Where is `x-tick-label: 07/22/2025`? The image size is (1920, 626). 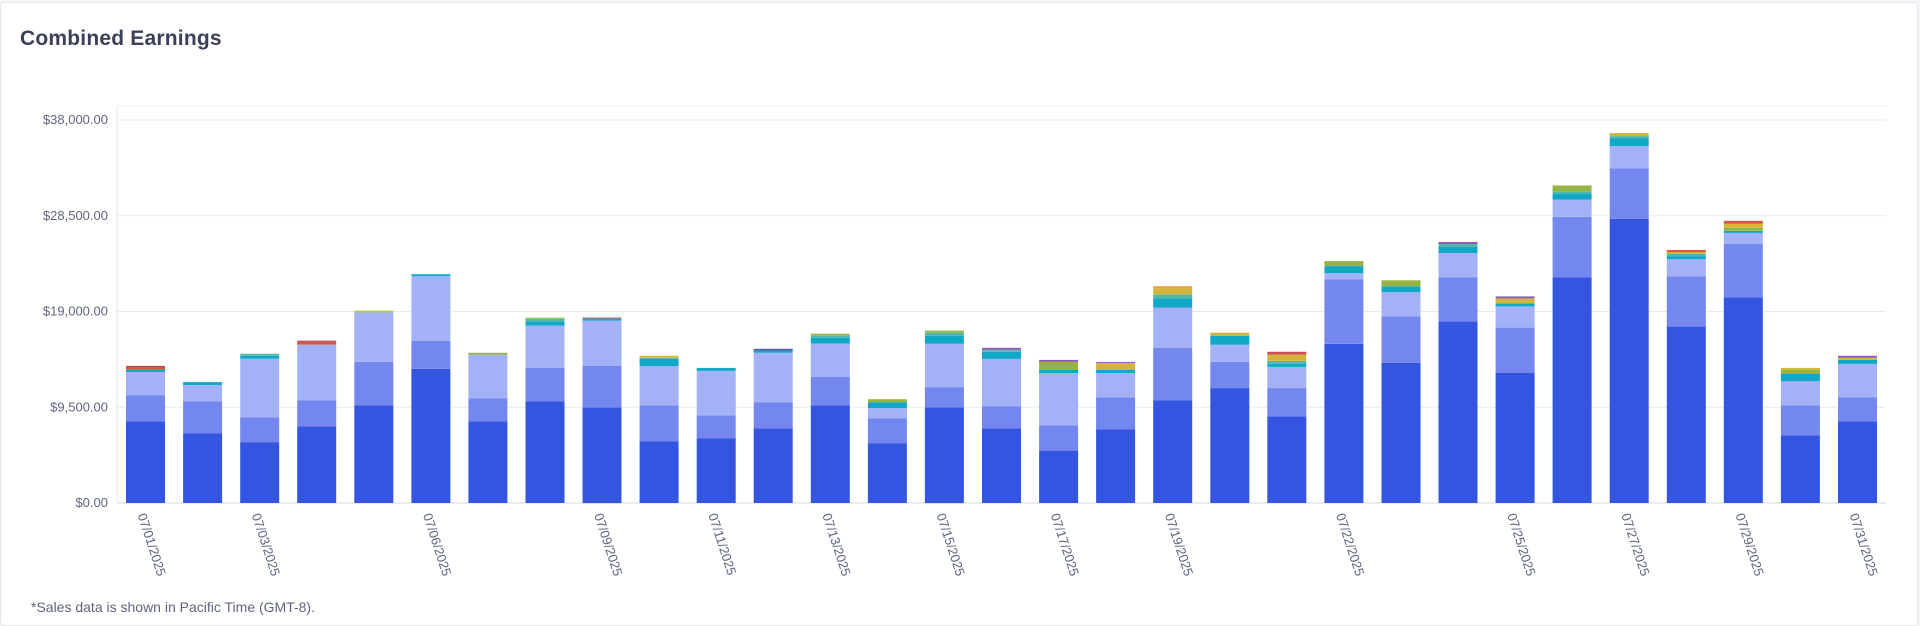 x-tick-label: 07/22/2025 is located at coordinates (1350, 544).